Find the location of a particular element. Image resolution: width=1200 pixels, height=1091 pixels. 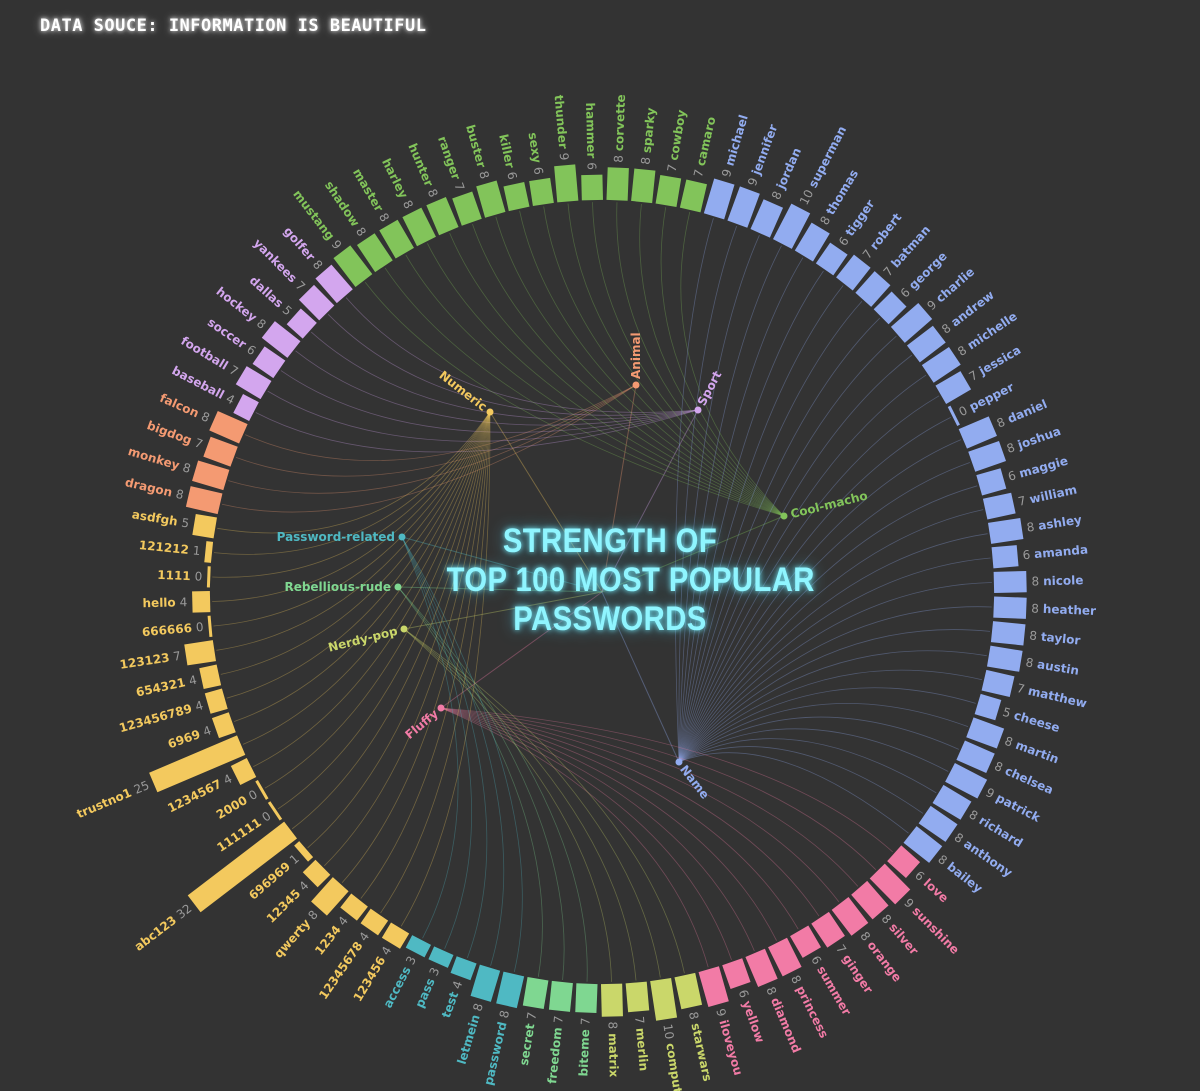

link-summer is located at coordinates (619, 818).